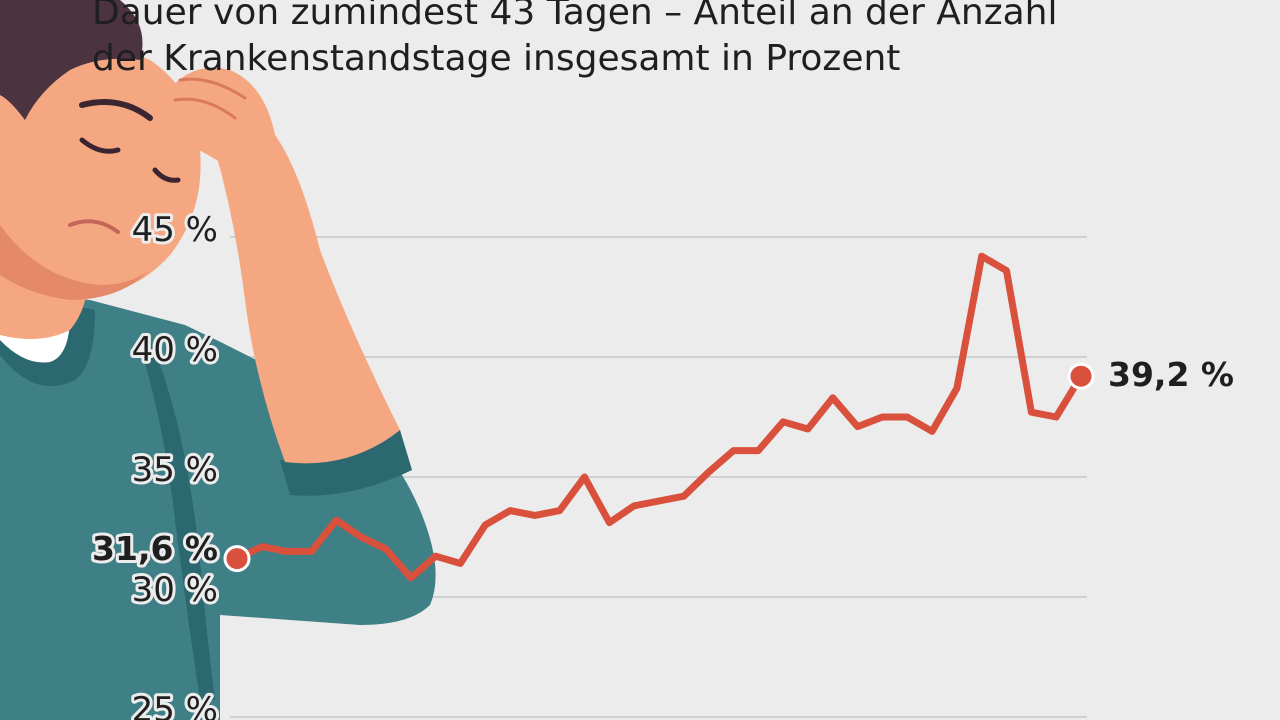 Image resolution: width=1280 pixels, height=720 pixels. Describe the element at coordinates (116, 110) in the screenshot. I see `eyebrow-shape` at that location.